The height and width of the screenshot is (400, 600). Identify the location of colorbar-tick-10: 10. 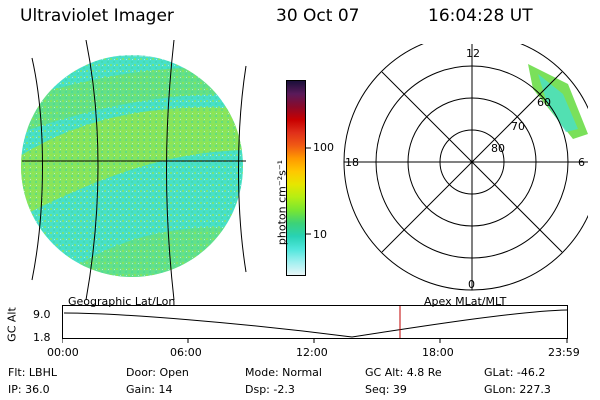
(320, 234).